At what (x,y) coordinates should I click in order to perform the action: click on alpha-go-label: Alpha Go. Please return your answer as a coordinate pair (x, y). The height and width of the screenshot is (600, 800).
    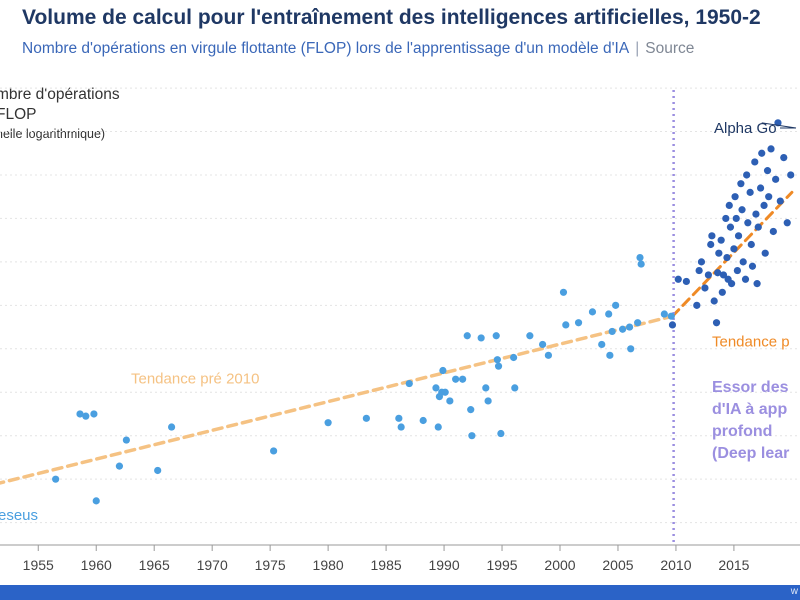
    Looking at the image, I should click on (745, 128).